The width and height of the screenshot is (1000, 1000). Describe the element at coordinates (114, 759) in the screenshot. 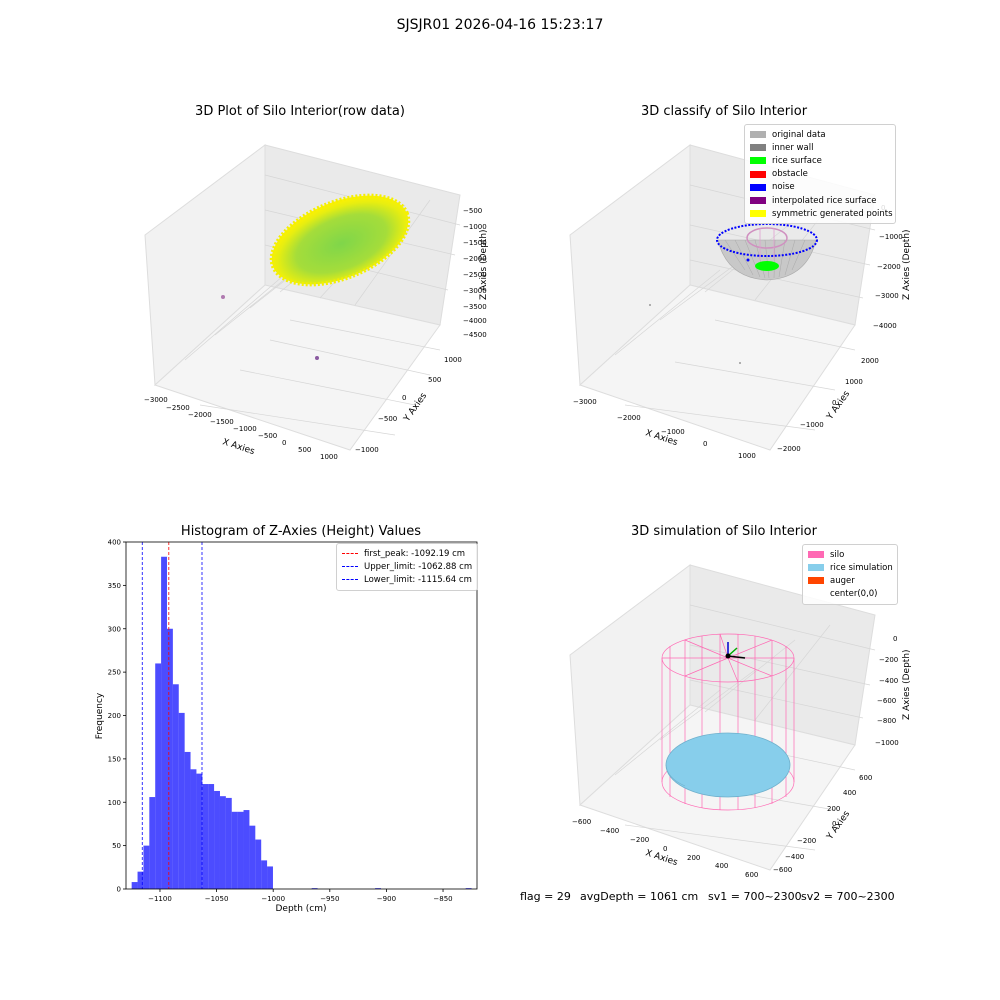

I see `tick-label: 150` at that location.